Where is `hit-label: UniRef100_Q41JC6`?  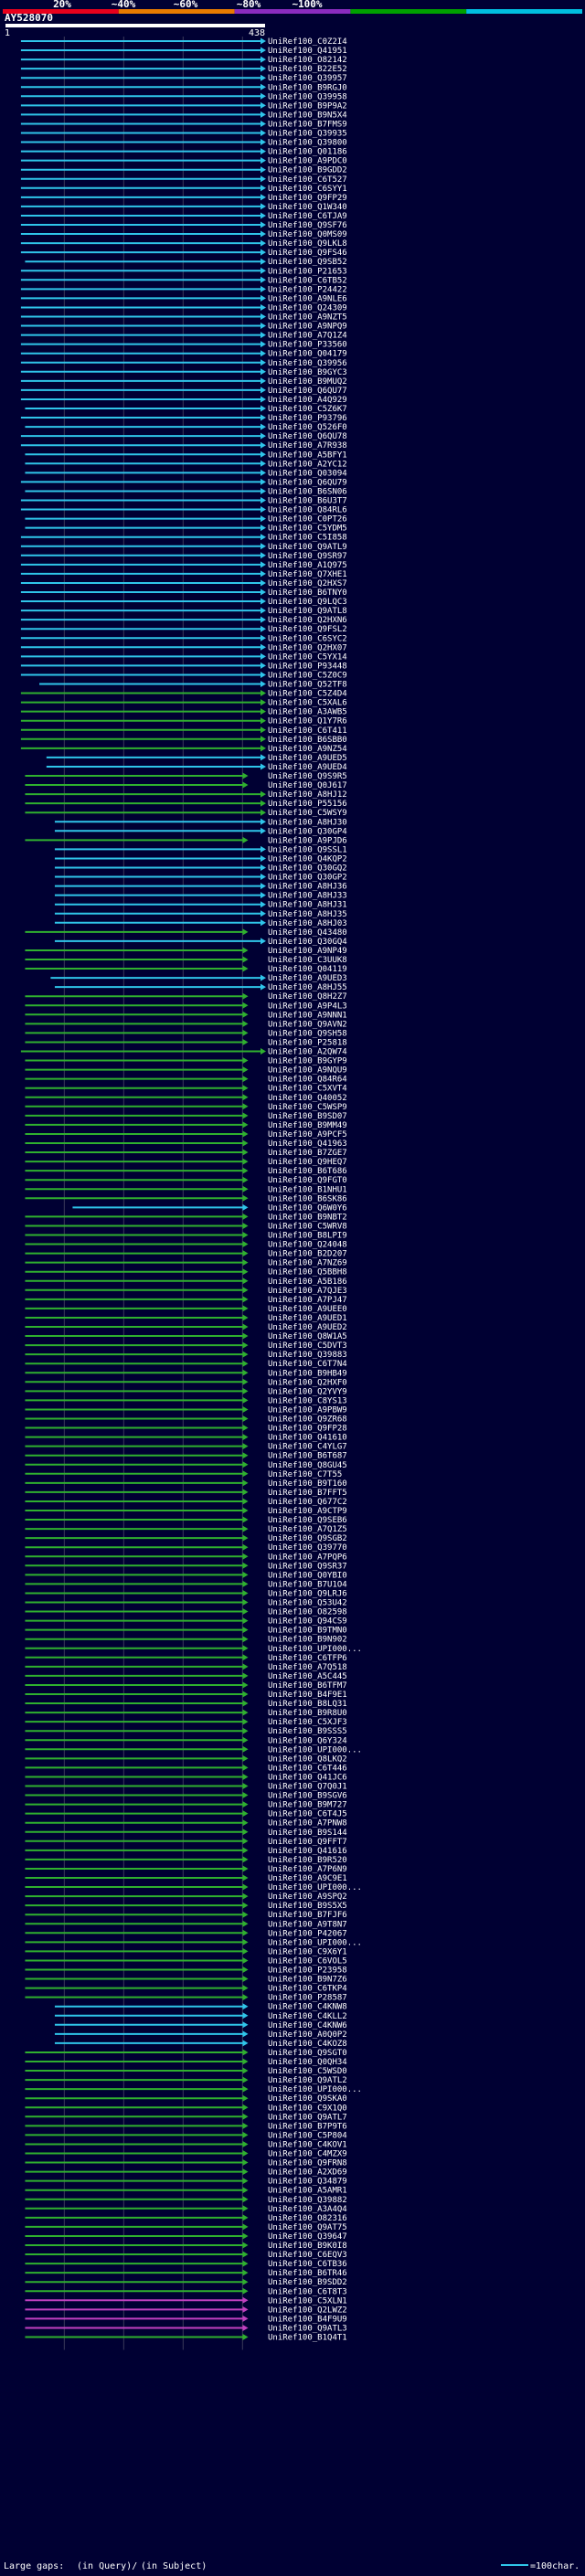 hit-label: UniRef100_Q41JC6 is located at coordinates (308, 1777).